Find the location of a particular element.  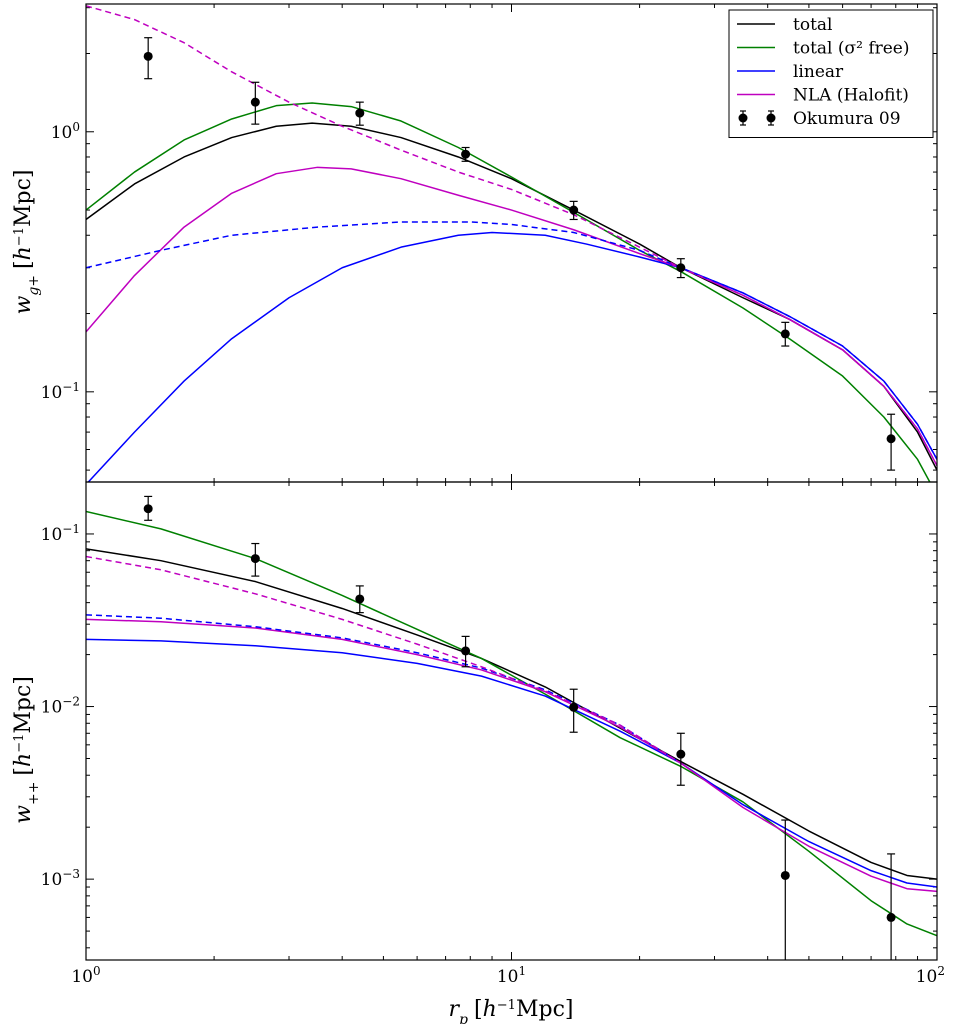

legend-label: total (σ² free) is located at coordinates (851, 49).